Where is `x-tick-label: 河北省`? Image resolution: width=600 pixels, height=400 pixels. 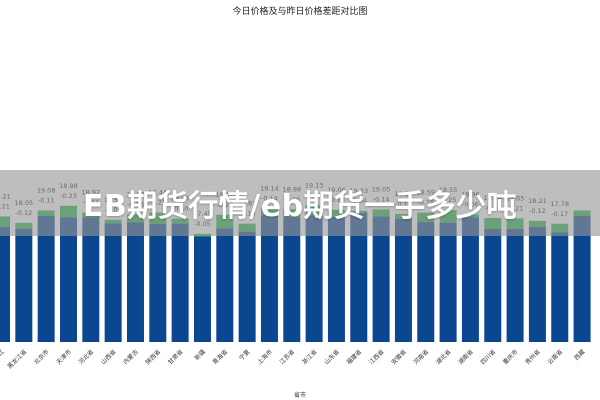
x-tick-label: 河北省 is located at coordinates (86, 357).